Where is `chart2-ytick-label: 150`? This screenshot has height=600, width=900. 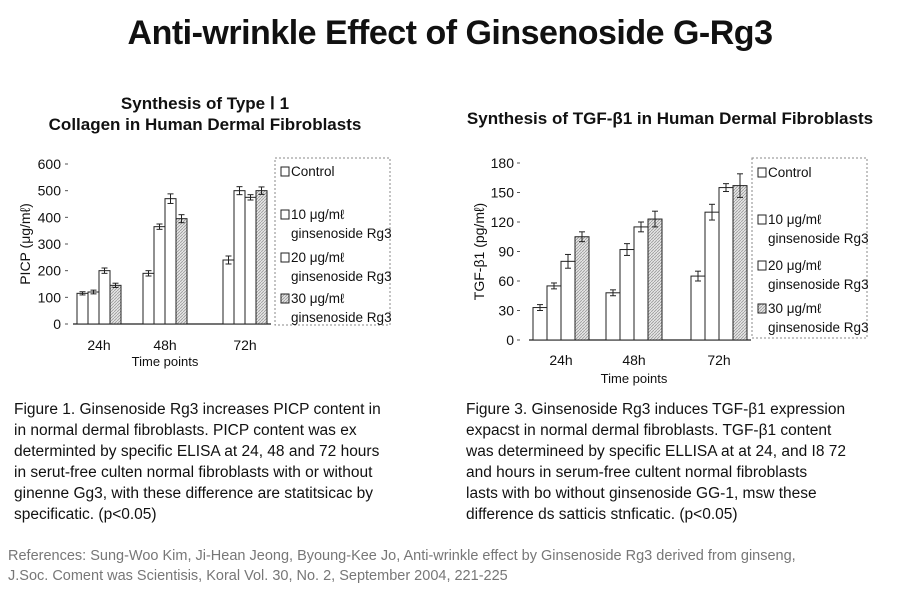 chart2-ytick-label: 150 is located at coordinates (503, 193).